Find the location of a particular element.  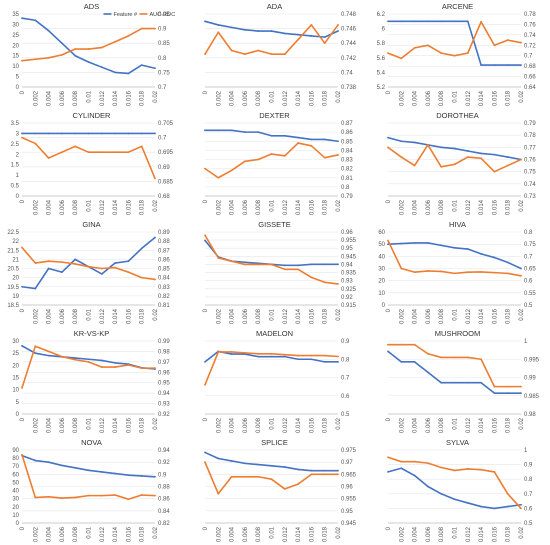

x-tick-label: 0 is located at coordinates (206, 528).